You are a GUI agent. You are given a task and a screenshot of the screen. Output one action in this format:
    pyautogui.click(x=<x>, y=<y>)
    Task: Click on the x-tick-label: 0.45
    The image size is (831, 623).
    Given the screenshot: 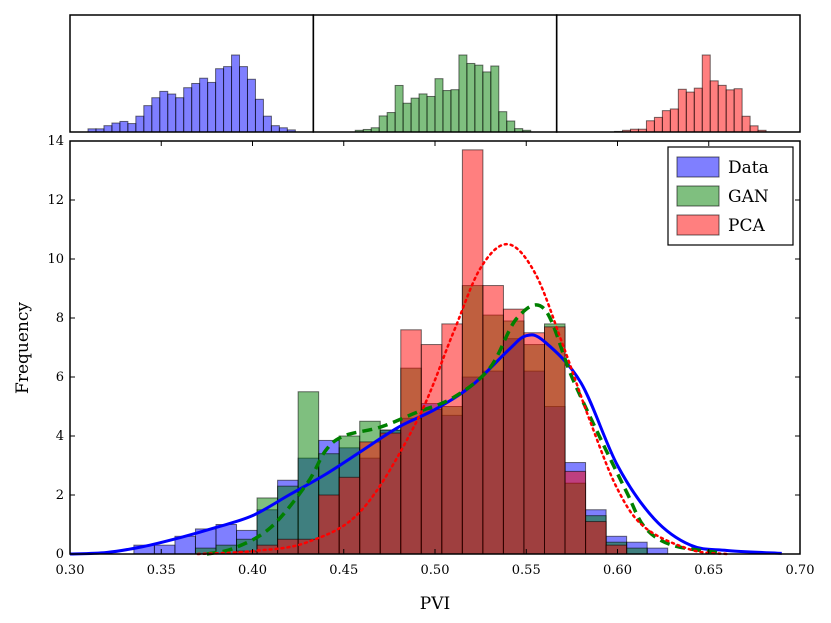 What is the action you would take?
    pyautogui.click(x=343, y=570)
    